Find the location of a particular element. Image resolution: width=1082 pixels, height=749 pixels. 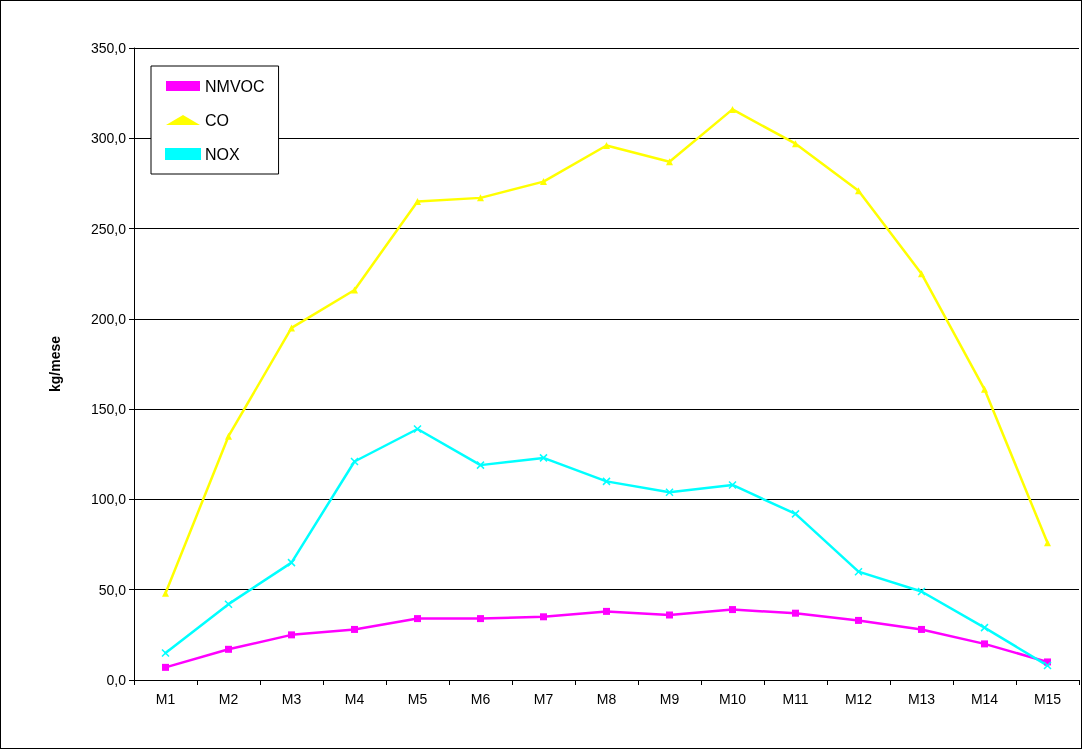

x-tick-label: M10 is located at coordinates (732, 699).